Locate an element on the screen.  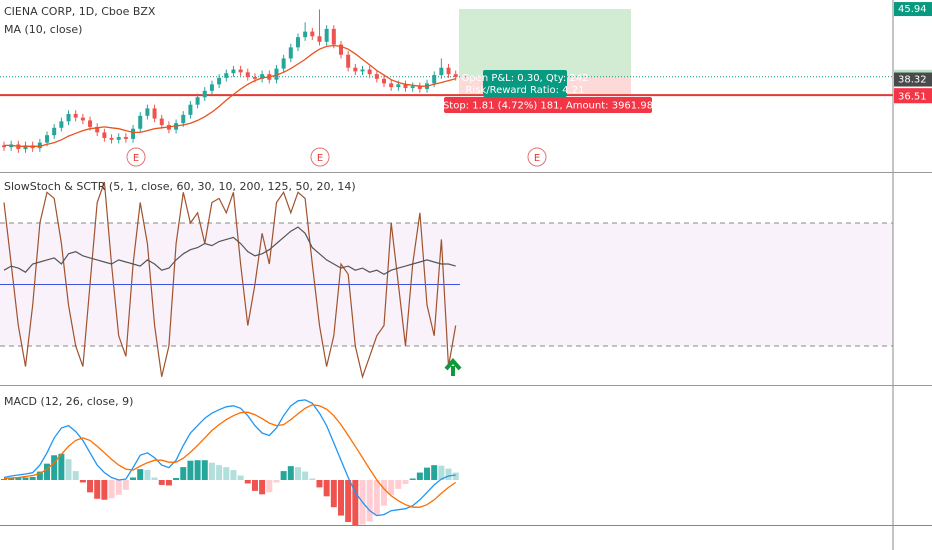
rr-label: Risk/Reward Ratio: 4.21 is located at coordinates (524, 90).